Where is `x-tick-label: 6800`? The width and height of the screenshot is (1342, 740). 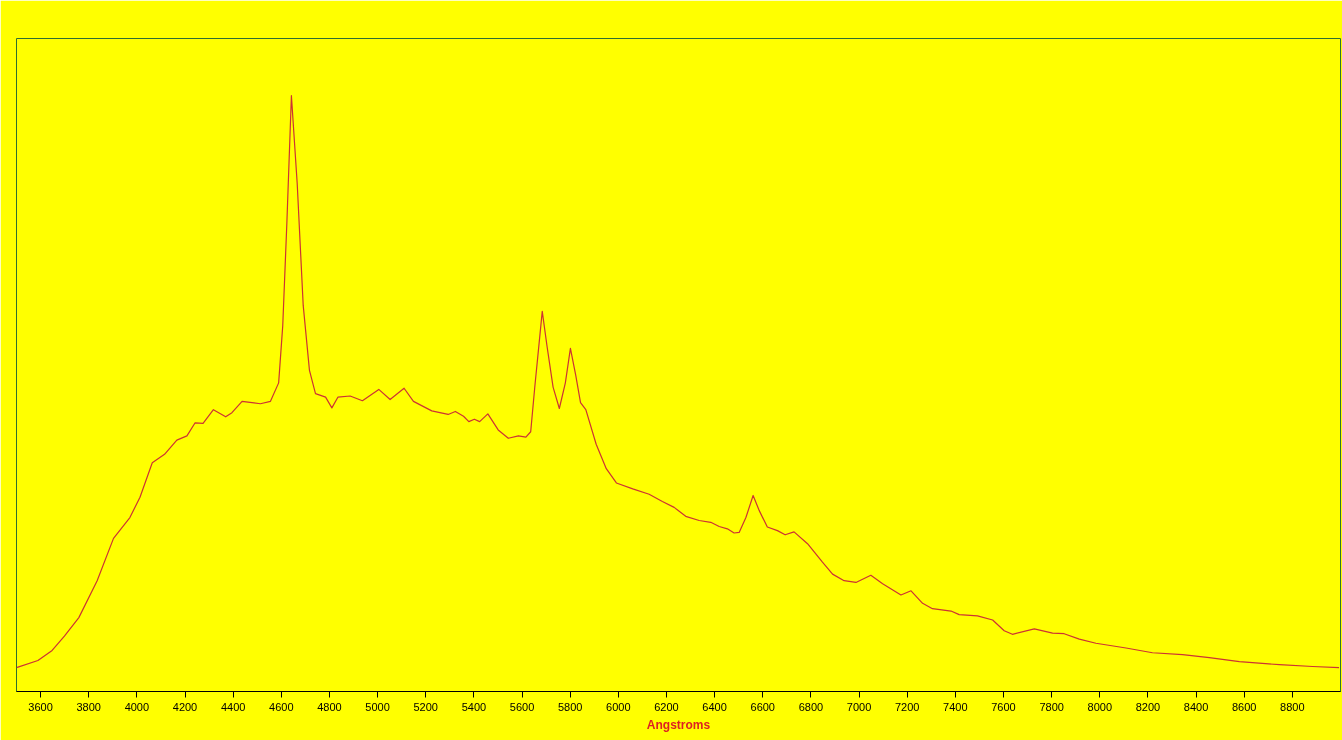 x-tick-label: 6800 is located at coordinates (811, 706).